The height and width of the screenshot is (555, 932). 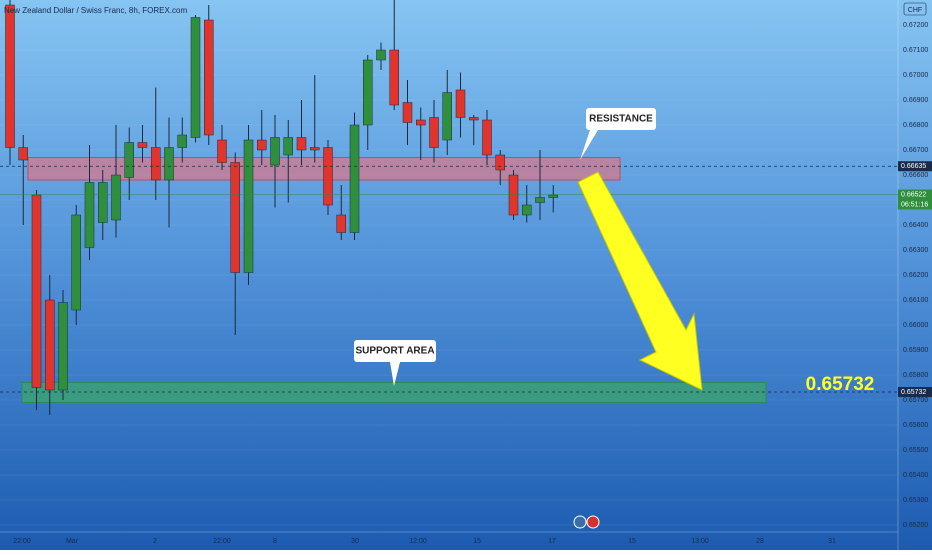 What do you see at coordinates (913, 194) in the screenshot?
I see `price-label: 0.66522` at bounding box center [913, 194].